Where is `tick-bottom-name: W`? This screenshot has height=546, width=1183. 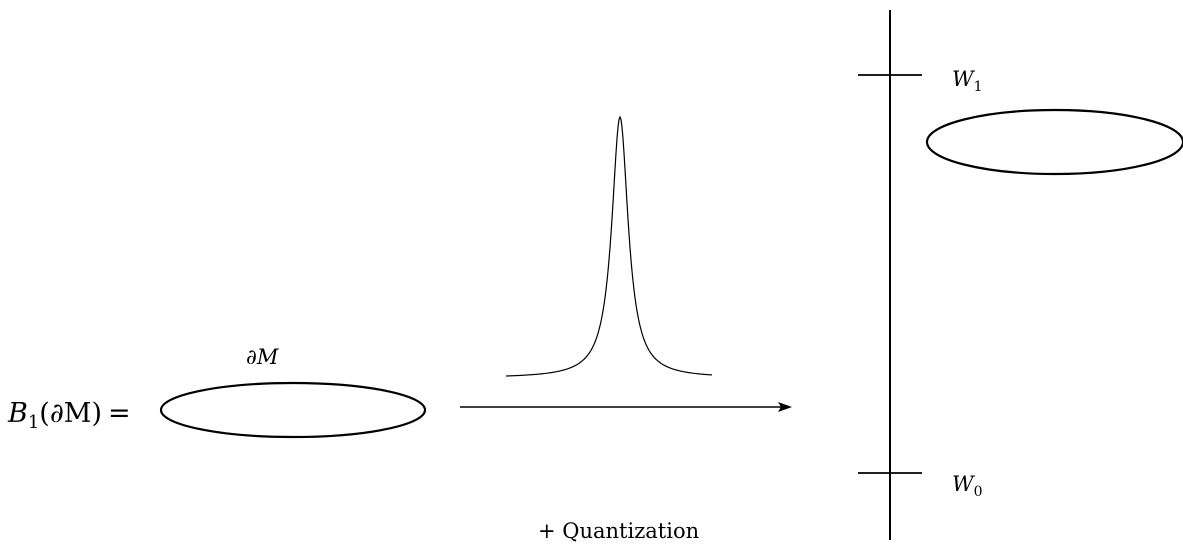
tick-bottom-name: W is located at coordinates (964, 484).